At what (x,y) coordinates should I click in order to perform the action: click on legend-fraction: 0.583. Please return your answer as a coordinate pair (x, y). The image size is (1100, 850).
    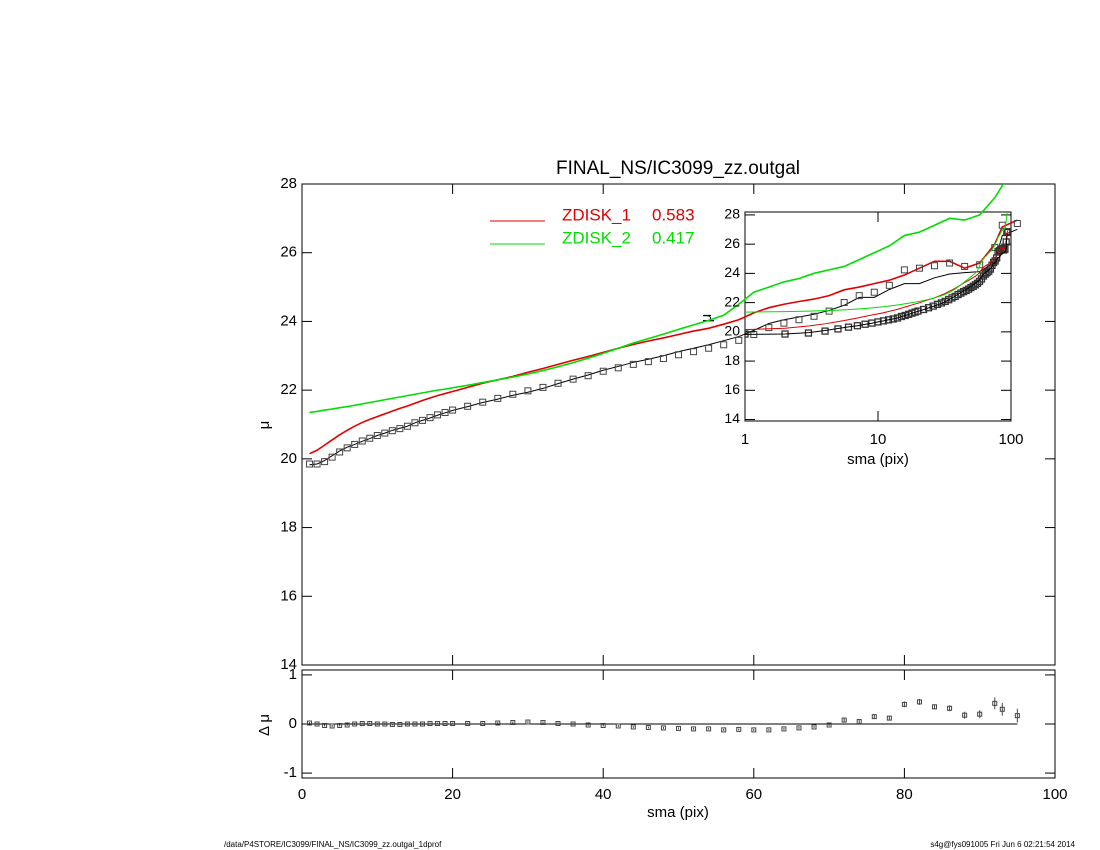
    Looking at the image, I should click on (673, 214).